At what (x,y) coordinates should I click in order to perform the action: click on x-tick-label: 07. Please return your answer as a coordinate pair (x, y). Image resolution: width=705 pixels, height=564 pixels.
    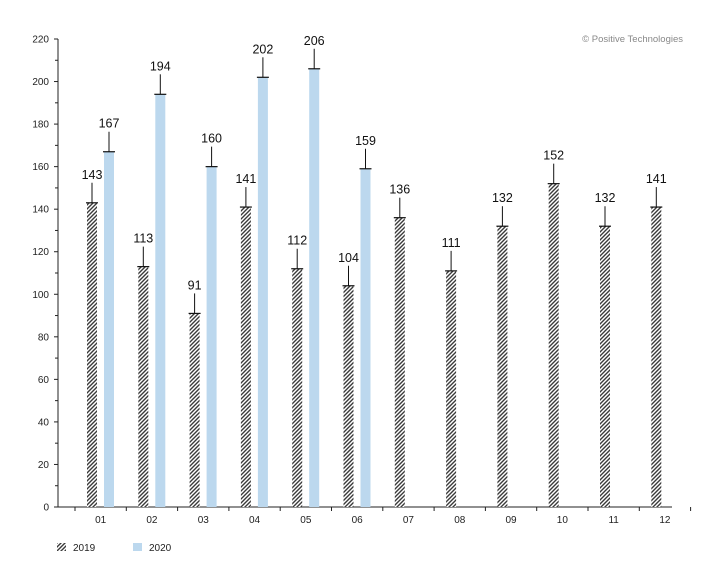
    Looking at the image, I should click on (409, 520).